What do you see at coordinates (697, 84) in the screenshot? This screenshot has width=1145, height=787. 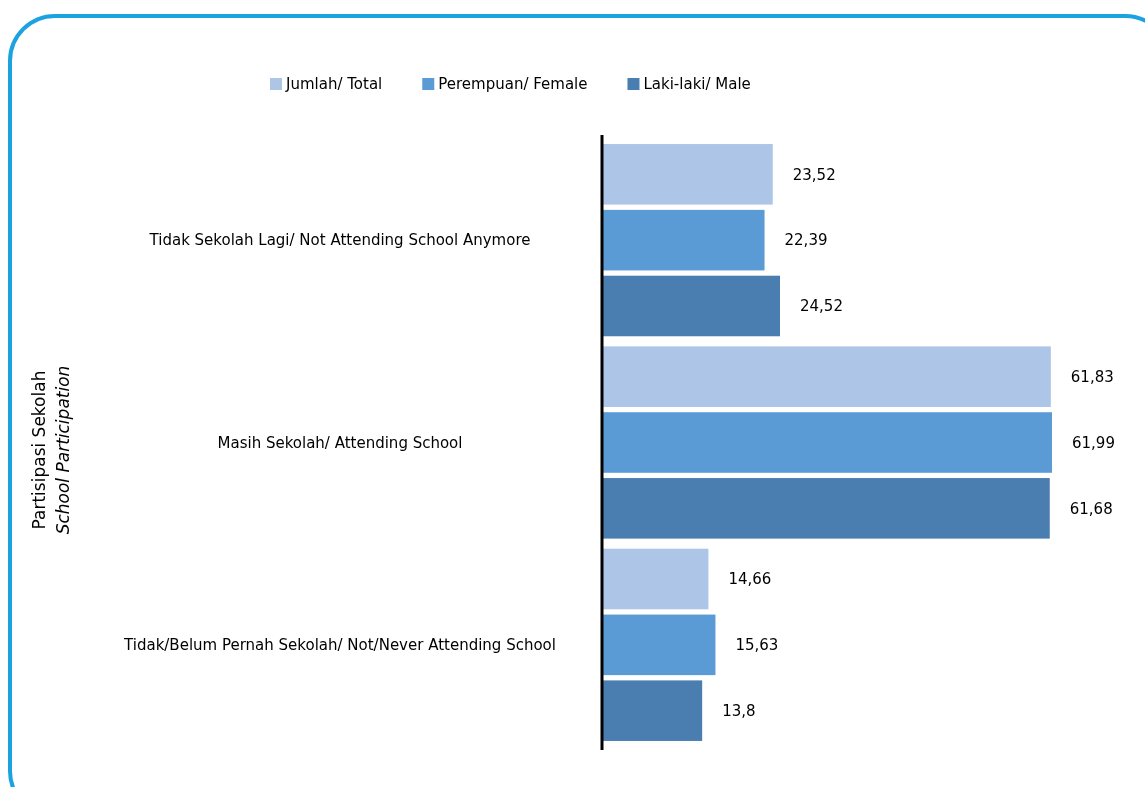 I see `legend-label: Laki-laki/ Male` at bounding box center [697, 84].